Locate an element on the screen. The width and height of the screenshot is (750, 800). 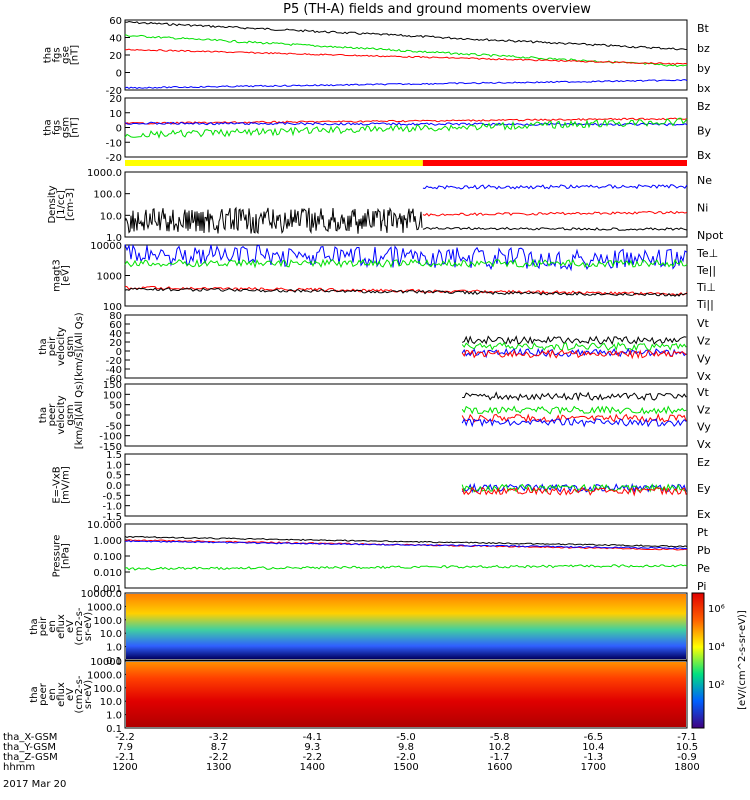
ytick-peir-spec-0: 10000.0 is located at coordinates (101, 594).